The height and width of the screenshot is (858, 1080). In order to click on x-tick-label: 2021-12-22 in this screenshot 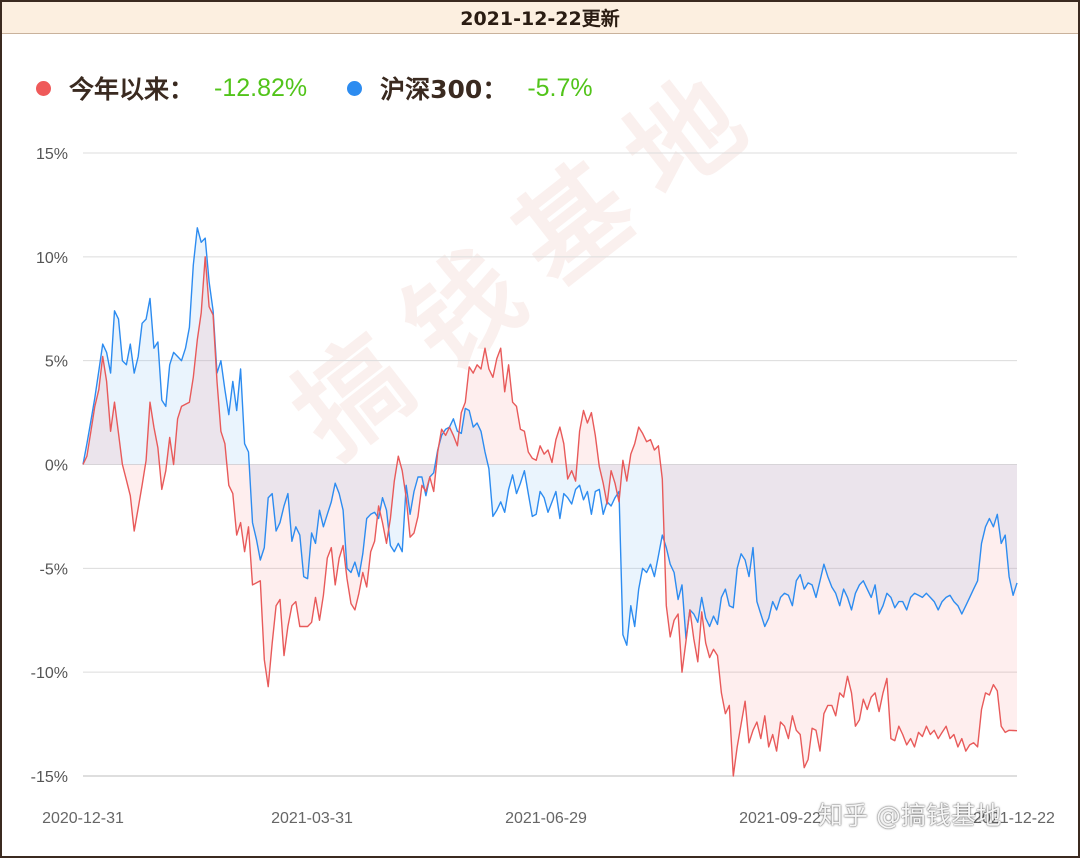, I will do `click(1014, 818)`.